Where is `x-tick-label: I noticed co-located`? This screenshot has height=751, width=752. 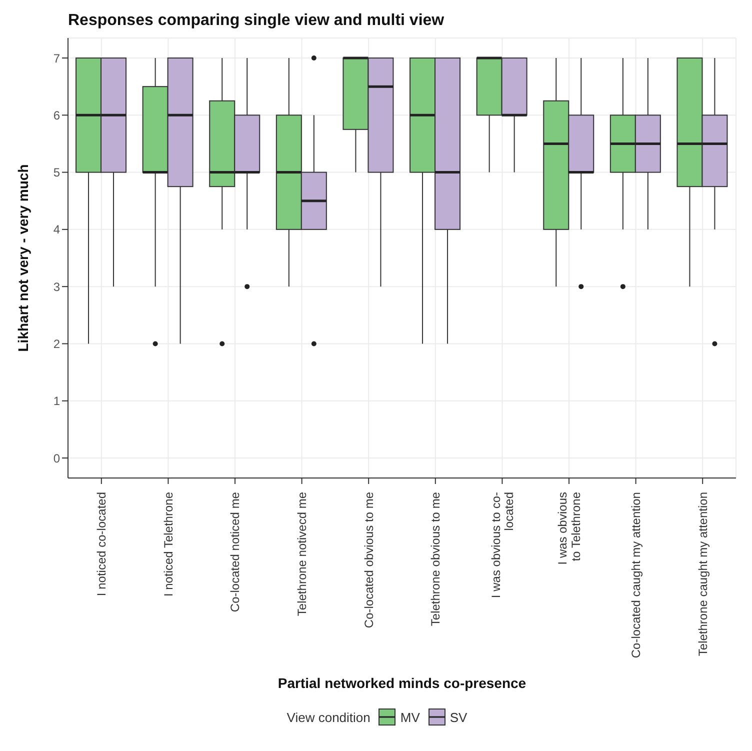
x-tick-label: I noticed co-located is located at coordinates (101, 544).